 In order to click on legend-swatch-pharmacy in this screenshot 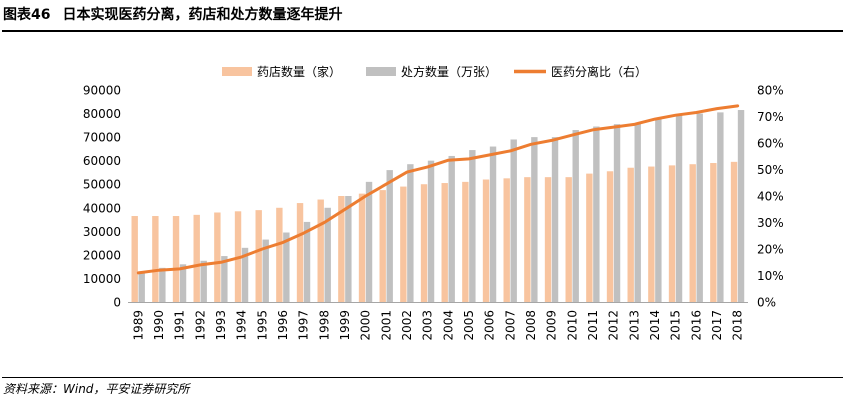, I will do `click(237, 71)`.